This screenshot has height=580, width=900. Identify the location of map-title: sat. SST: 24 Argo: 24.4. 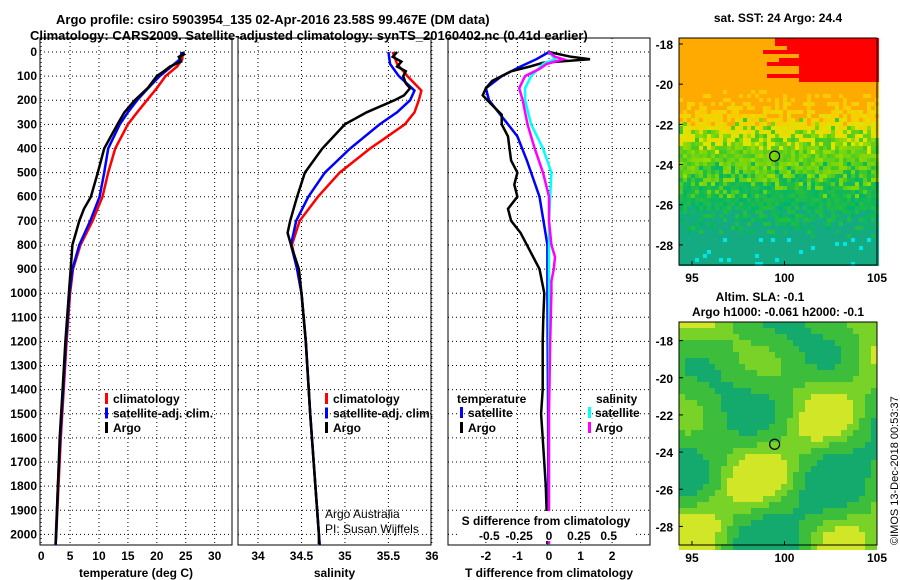
(778, 18).